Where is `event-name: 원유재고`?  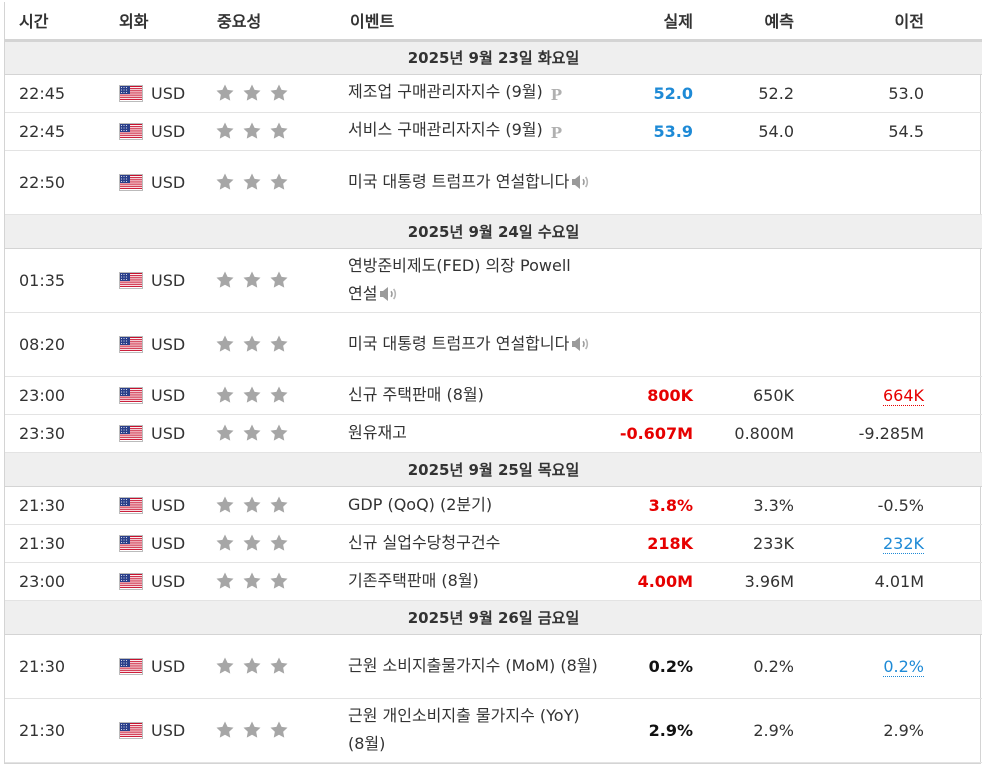 event-name: 원유재고 is located at coordinates (377, 432).